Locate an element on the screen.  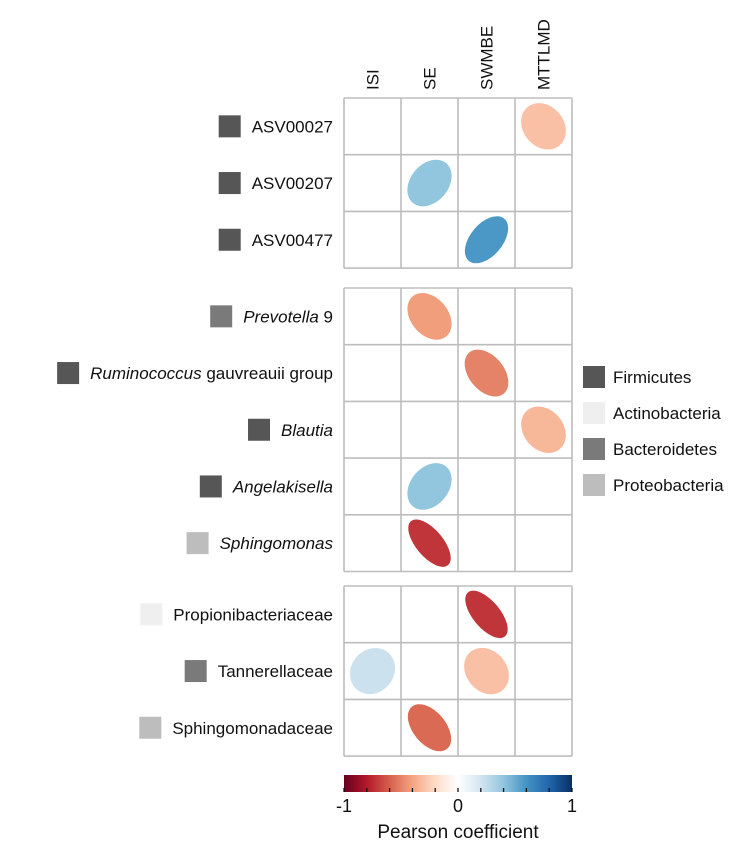
row-label-part: Sphingomonas is located at coordinates (277, 543).